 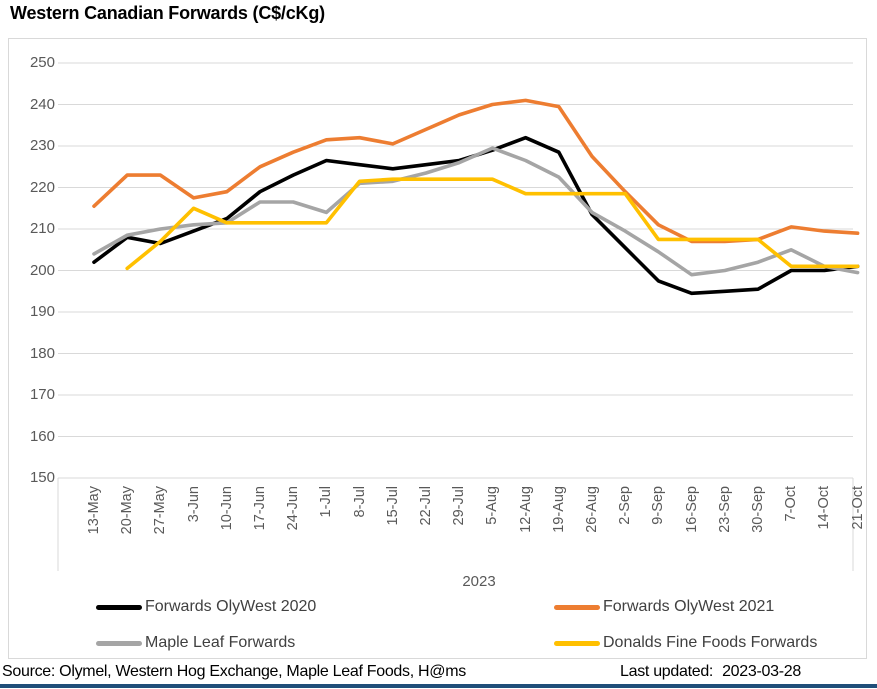 I want to click on year-label: 2023, so click(x=479, y=581).